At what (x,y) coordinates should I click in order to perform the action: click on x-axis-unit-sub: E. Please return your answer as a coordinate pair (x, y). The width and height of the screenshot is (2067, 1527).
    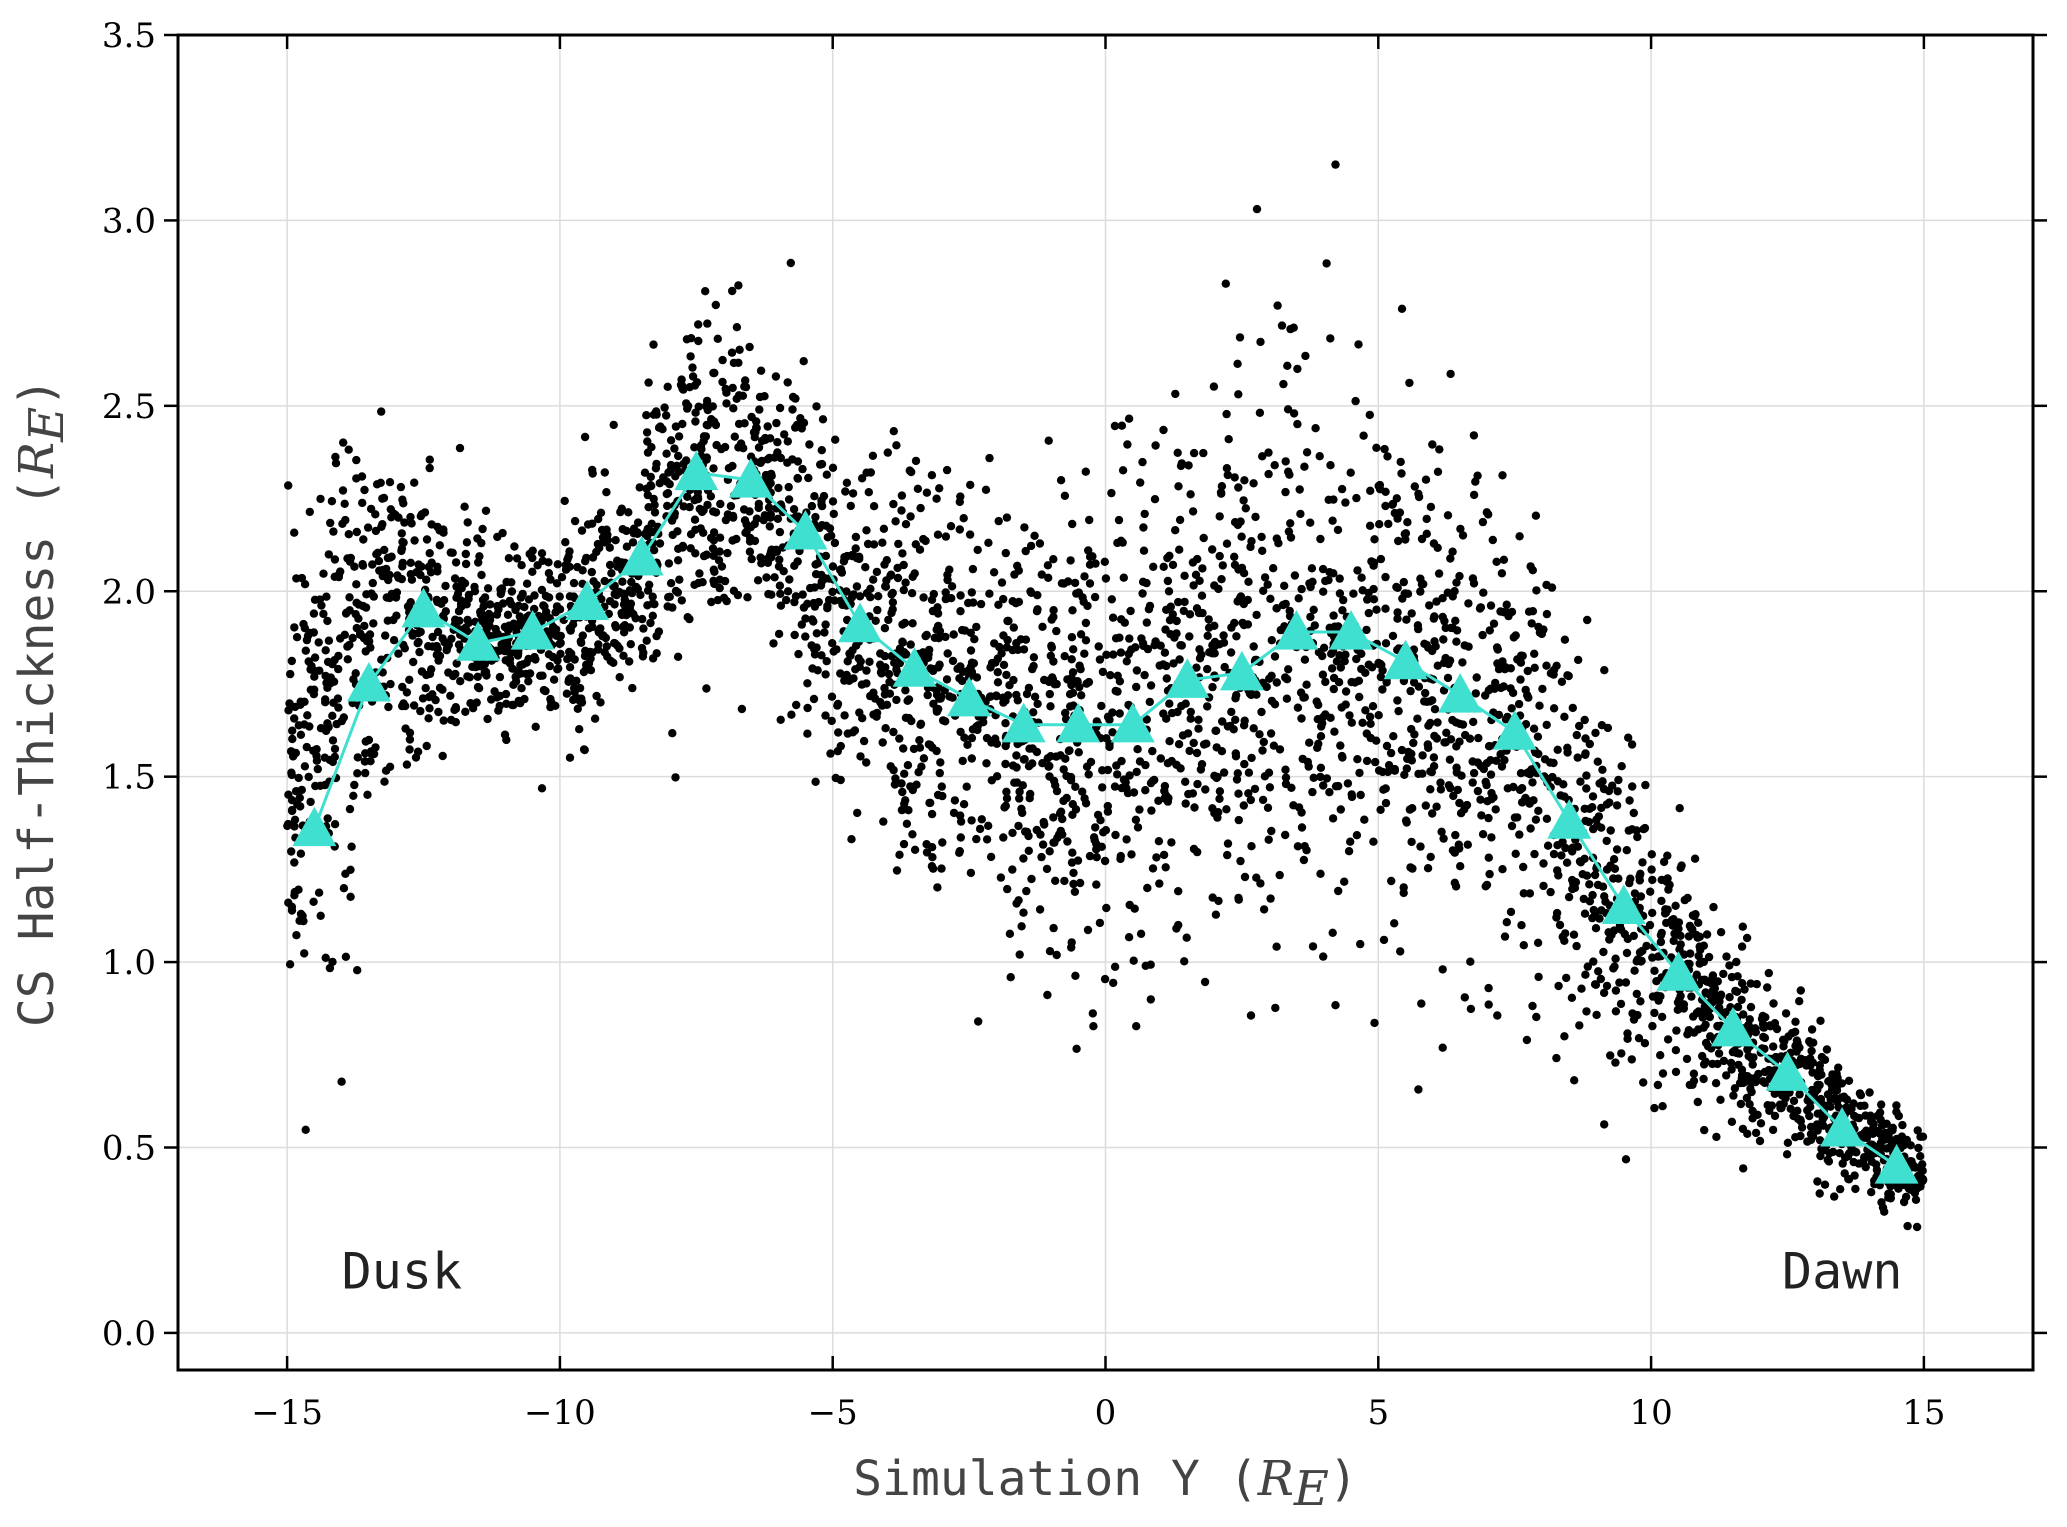
    Looking at the image, I should click on (1311, 1489).